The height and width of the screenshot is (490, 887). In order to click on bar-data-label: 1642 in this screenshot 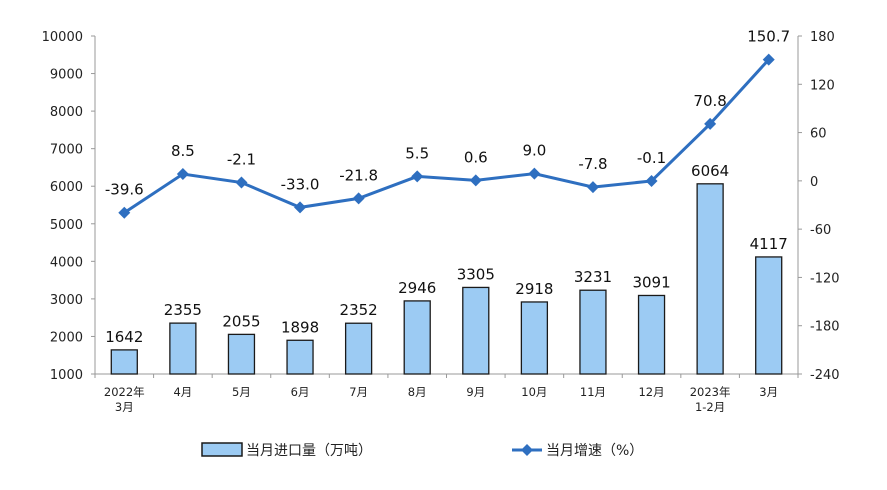, I will do `click(124, 337)`.